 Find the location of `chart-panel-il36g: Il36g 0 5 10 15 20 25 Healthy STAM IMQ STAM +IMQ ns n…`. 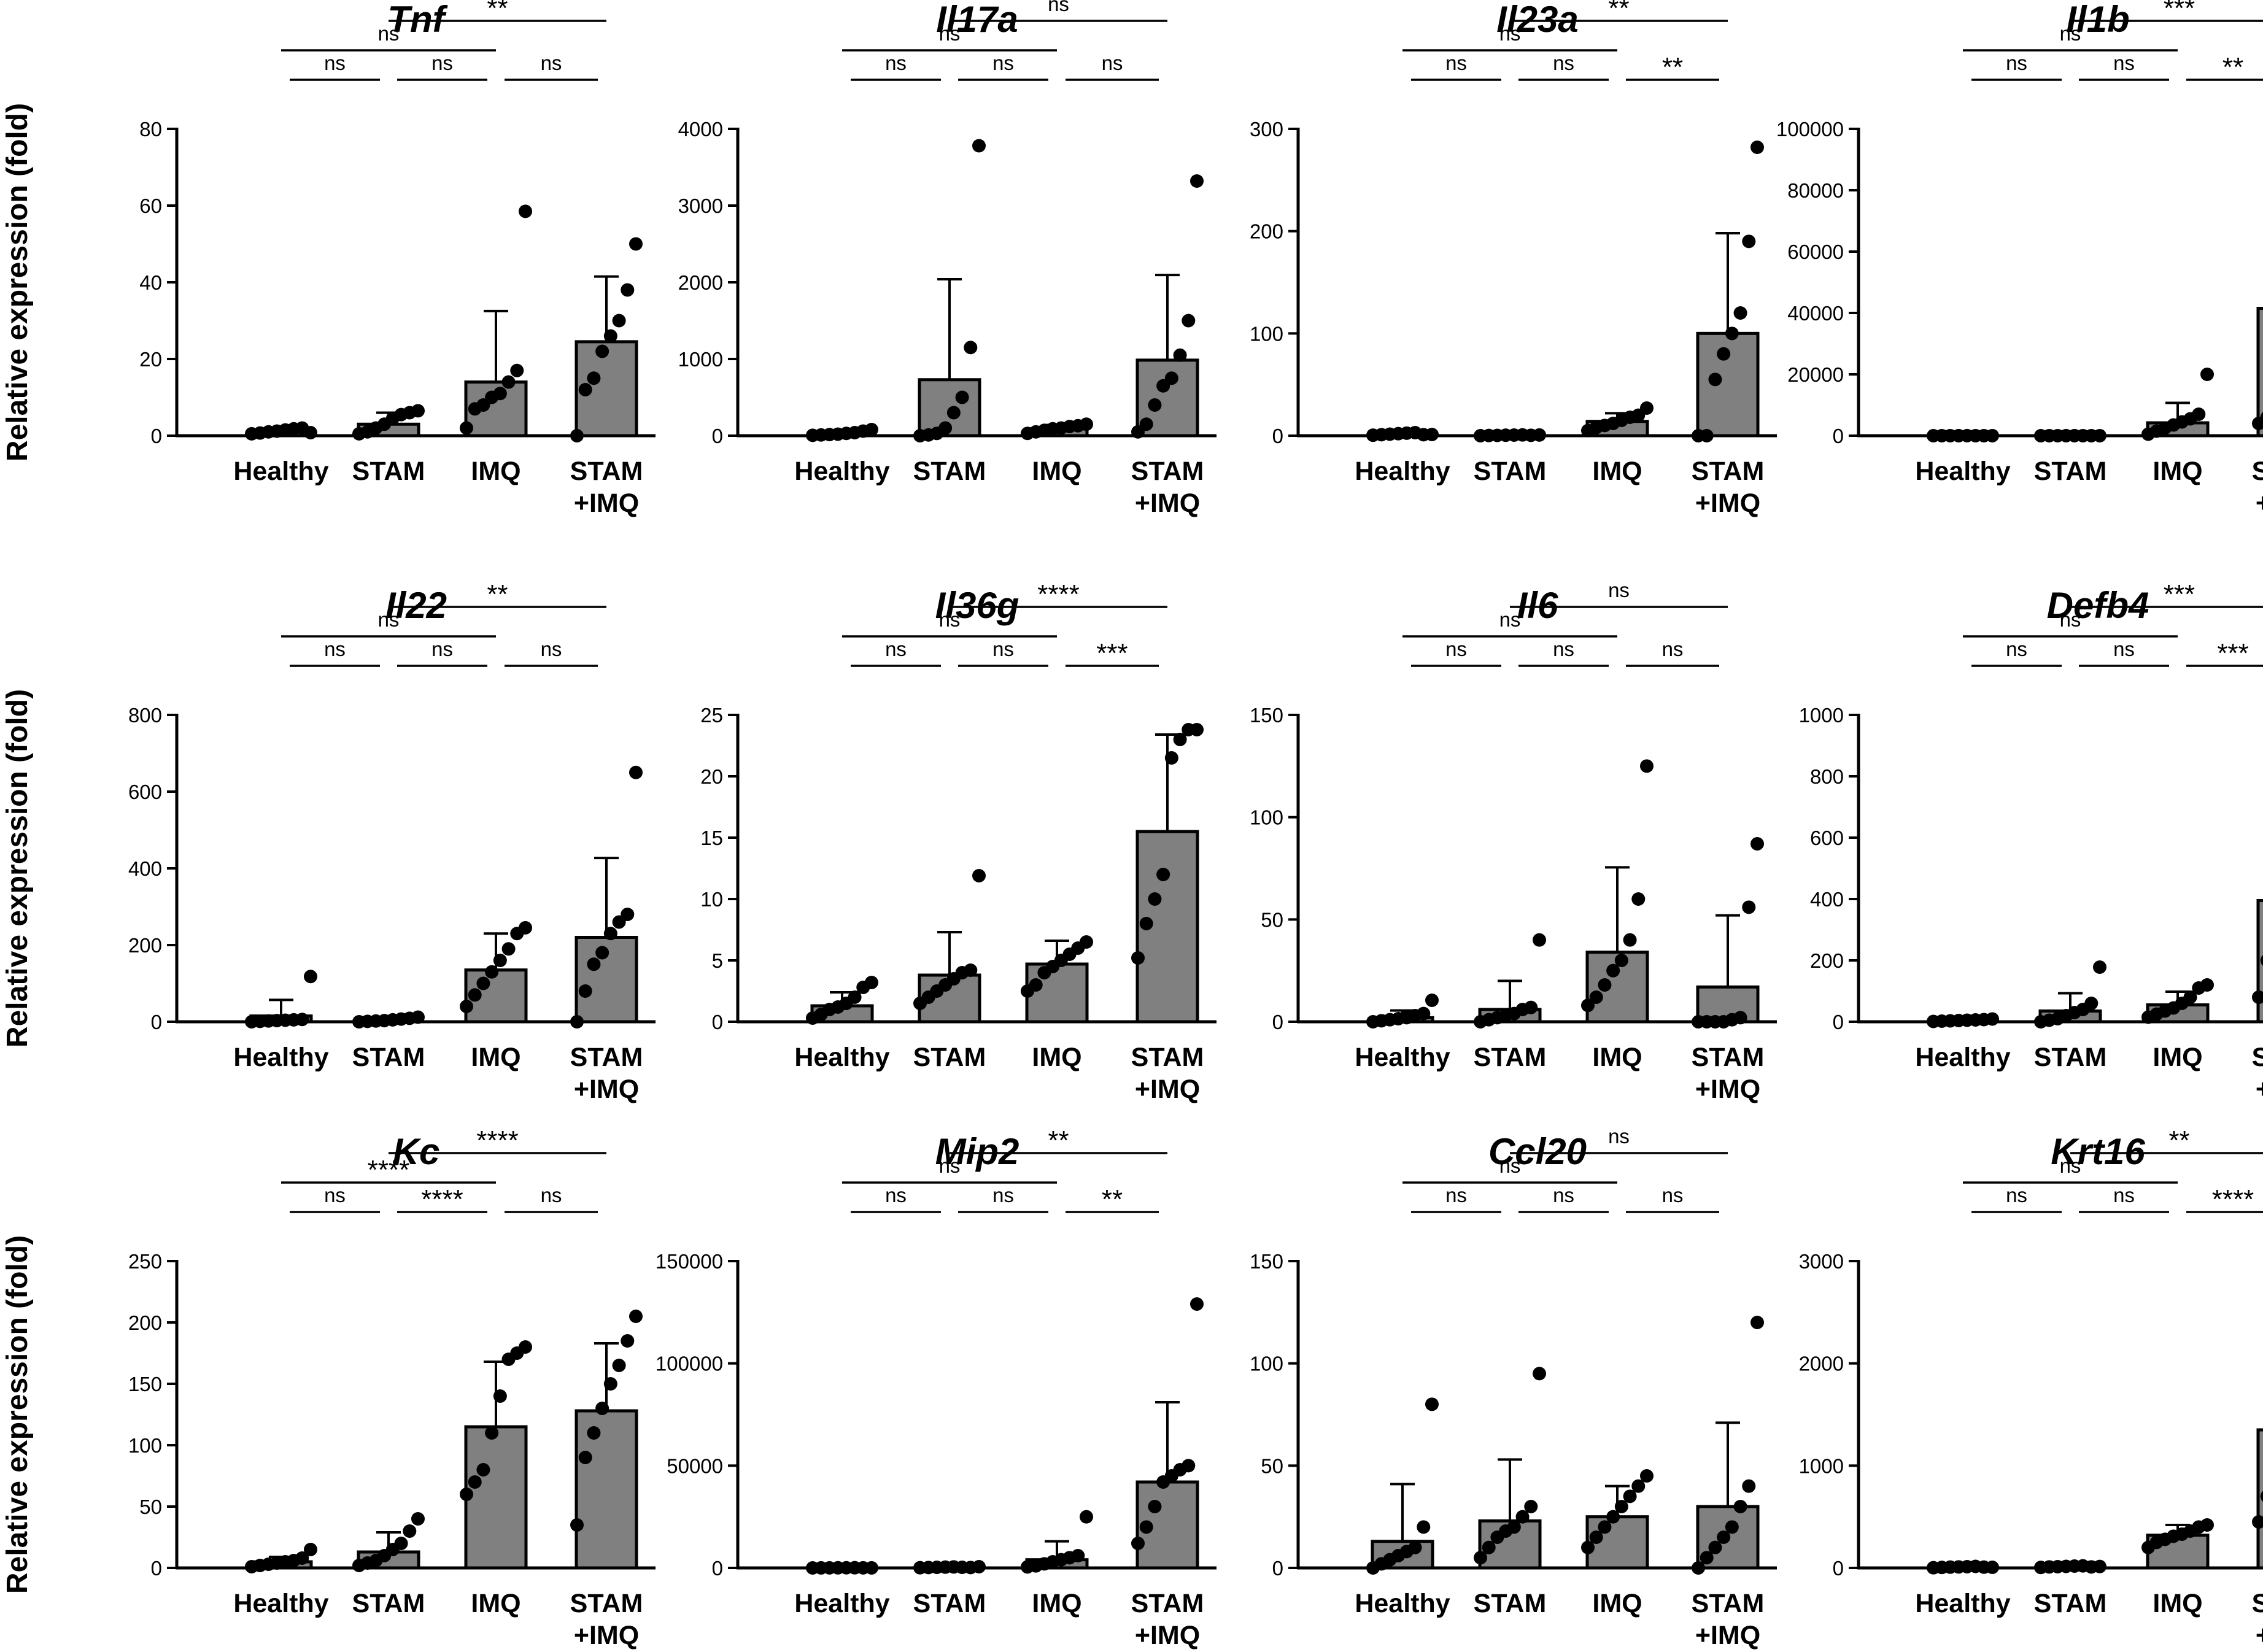

chart-panel-il36g: Il36g 0 5 10 15 20 25 Healthy STAM IMQ STAM +IMQ ns n… is located at coordinates (959, 841).